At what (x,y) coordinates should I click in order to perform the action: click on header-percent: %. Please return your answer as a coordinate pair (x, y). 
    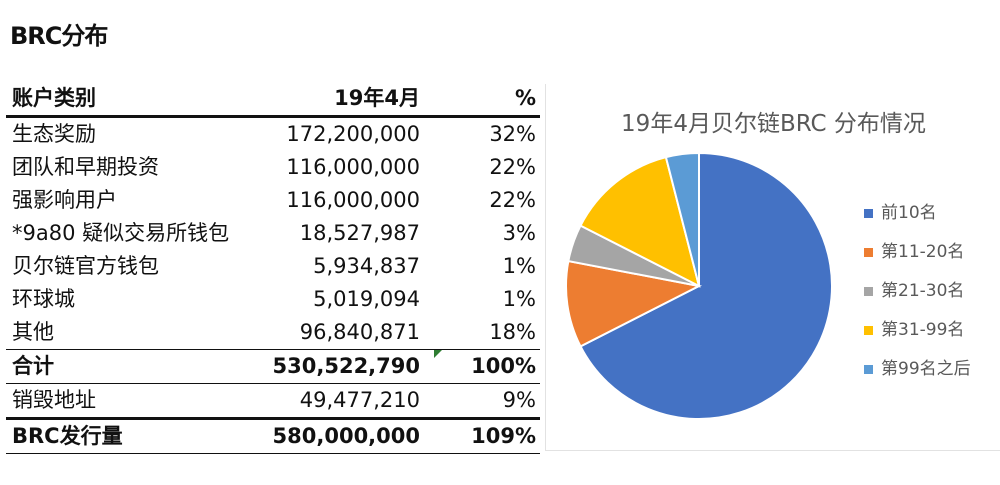
    Looking at the image, I should click on (525, 98).